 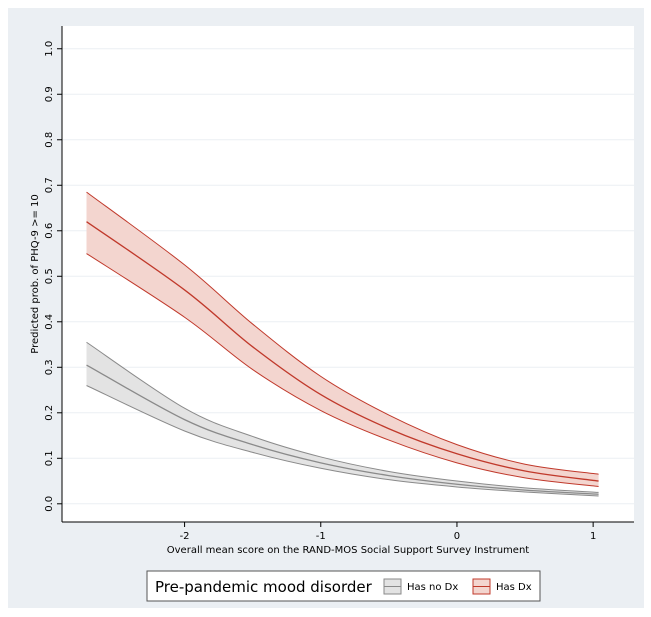 I want to click on y-tick-label: 1.0, so click(x=49, y=49).